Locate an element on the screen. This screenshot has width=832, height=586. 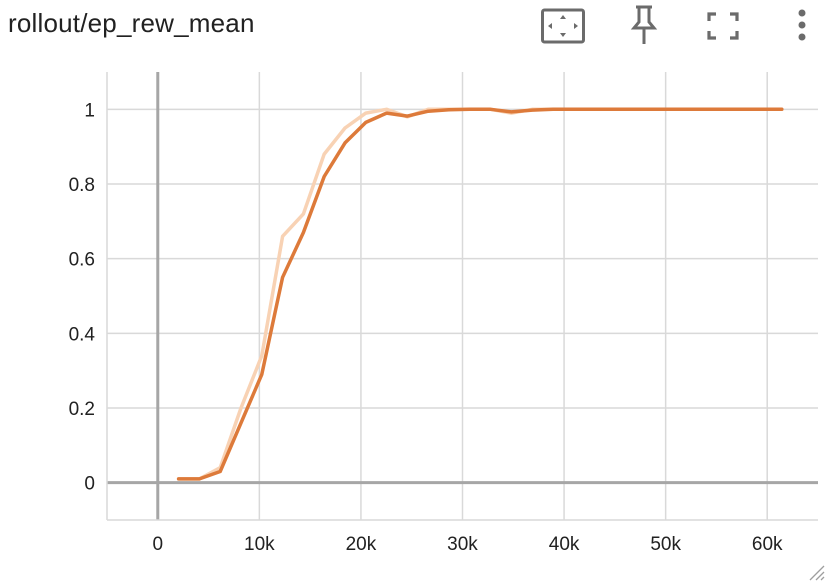
pin-button is located at coordinates (645, 25).